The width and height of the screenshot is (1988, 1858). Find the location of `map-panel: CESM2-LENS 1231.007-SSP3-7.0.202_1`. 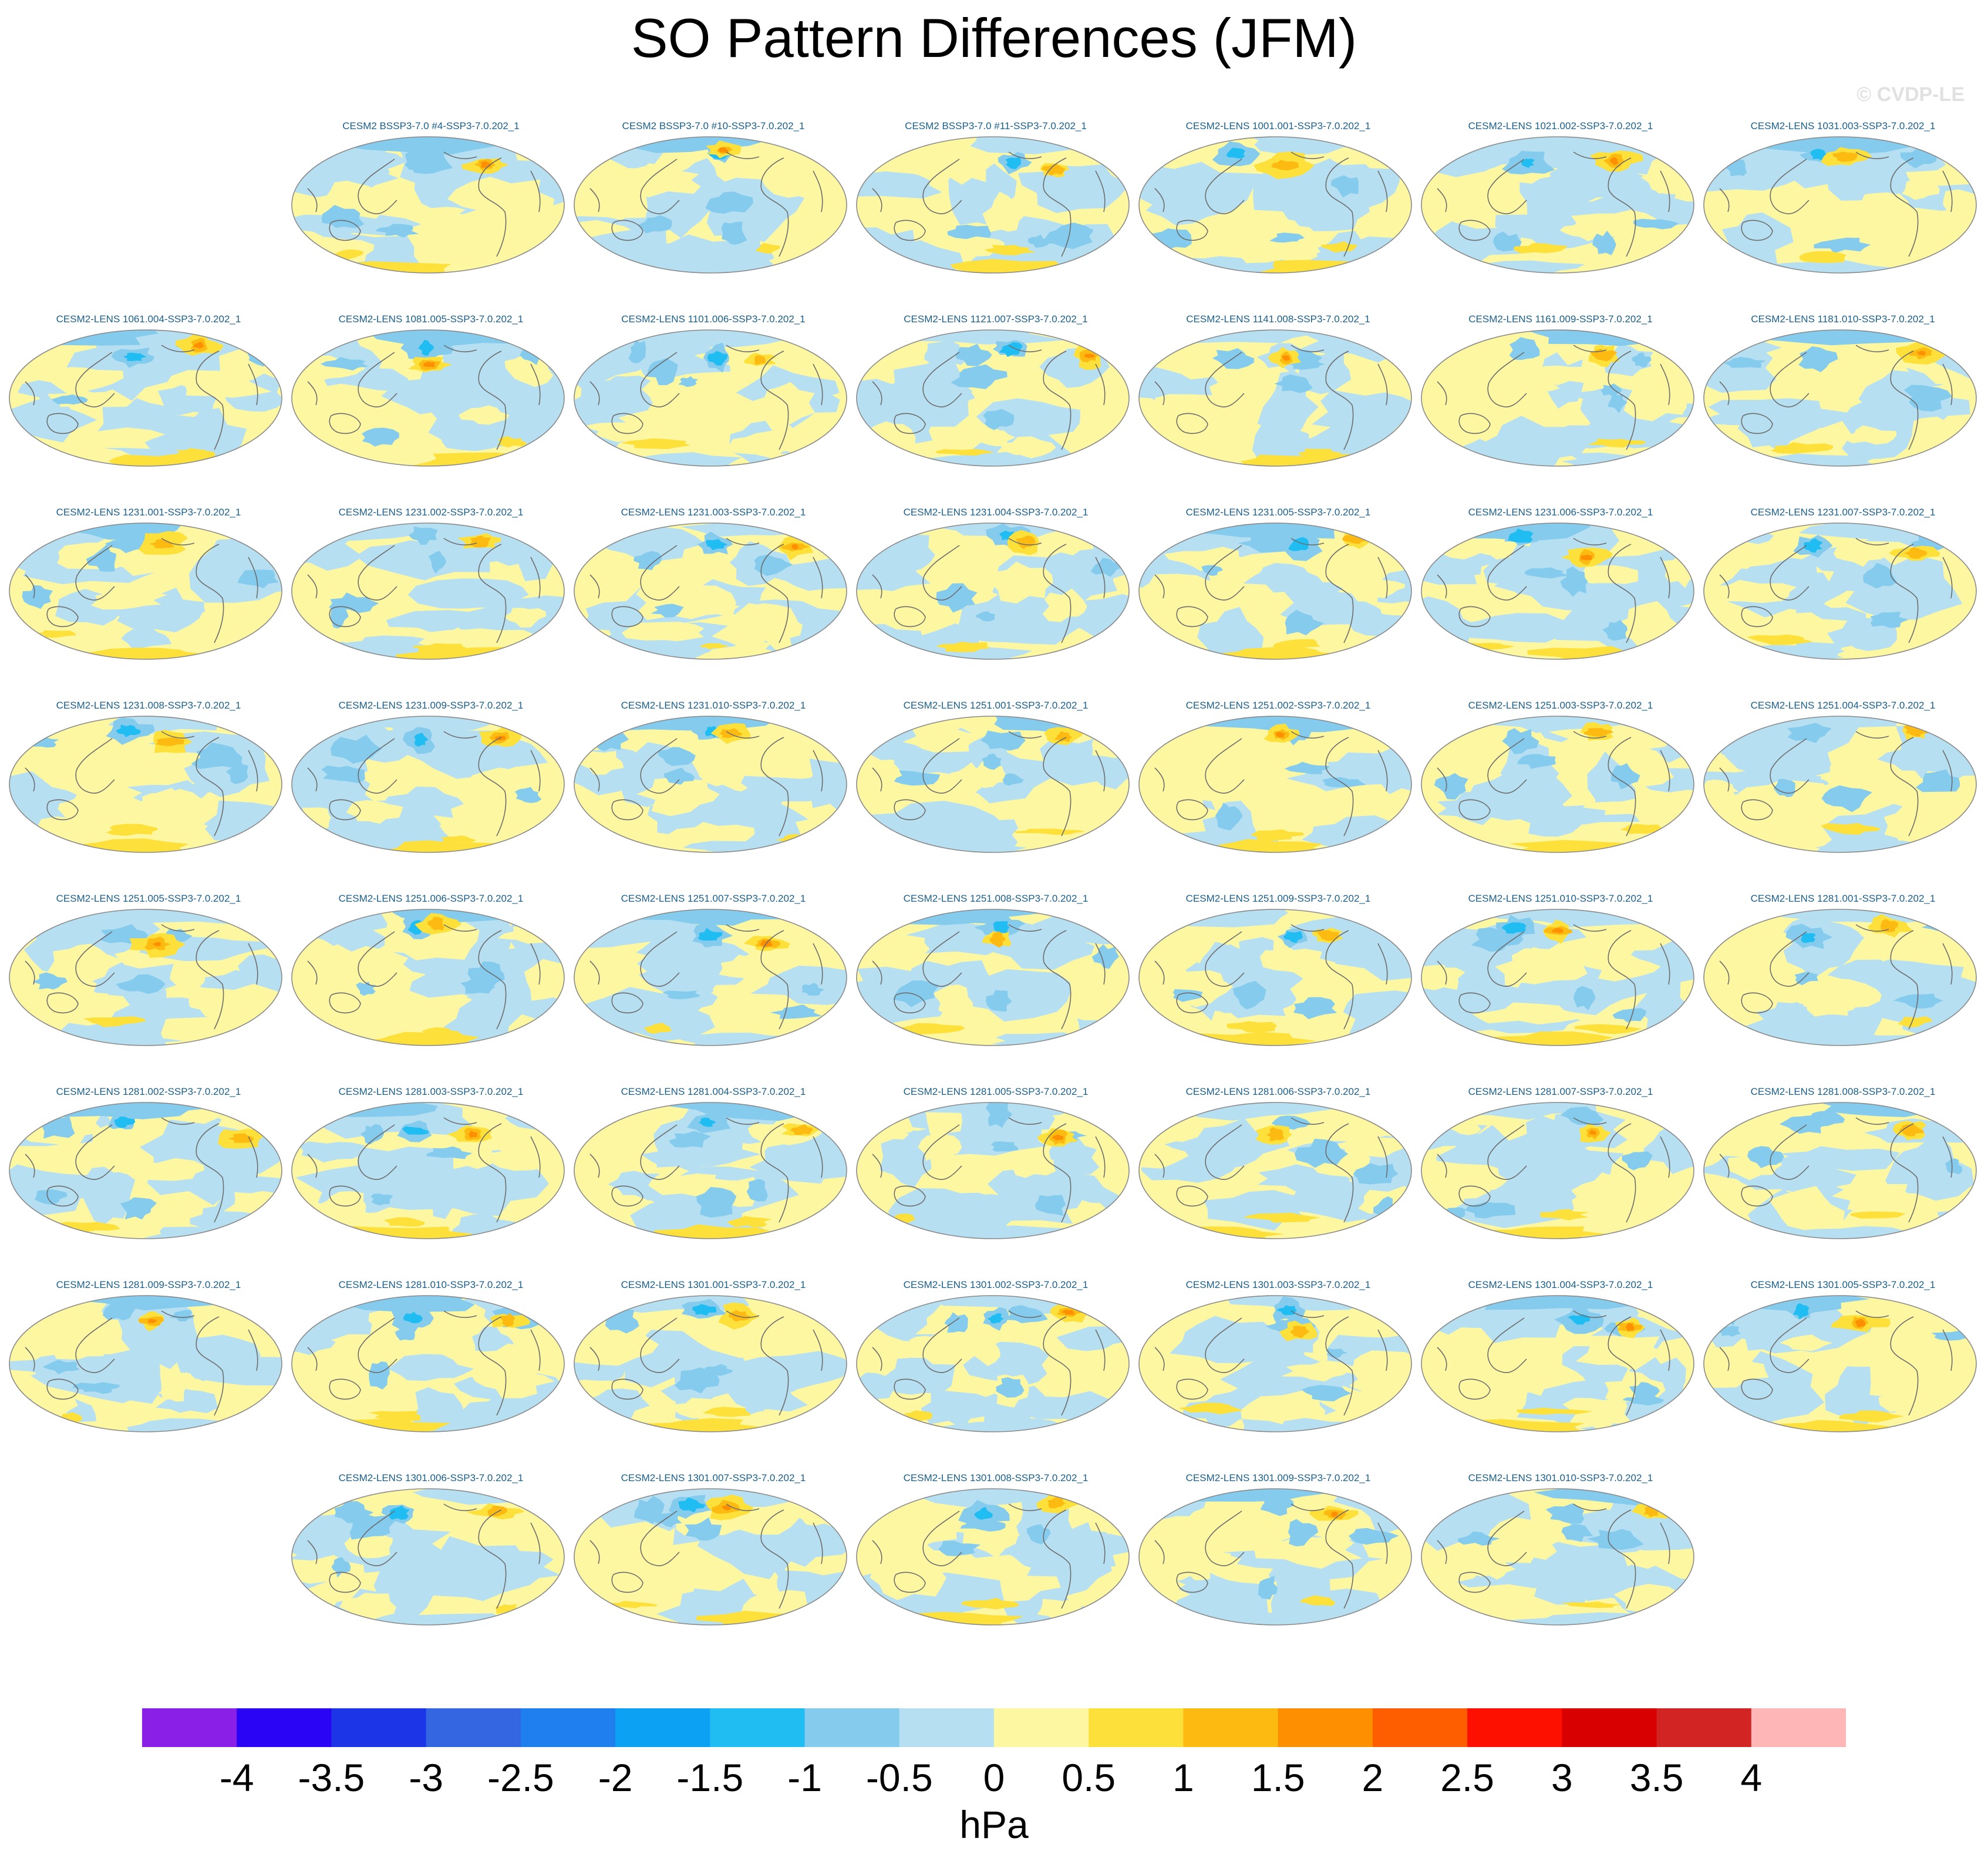

map-panel: CESM2-LENS 1231.007-SSP3-7.0.202_1 is located at coordinates (1843, 603).